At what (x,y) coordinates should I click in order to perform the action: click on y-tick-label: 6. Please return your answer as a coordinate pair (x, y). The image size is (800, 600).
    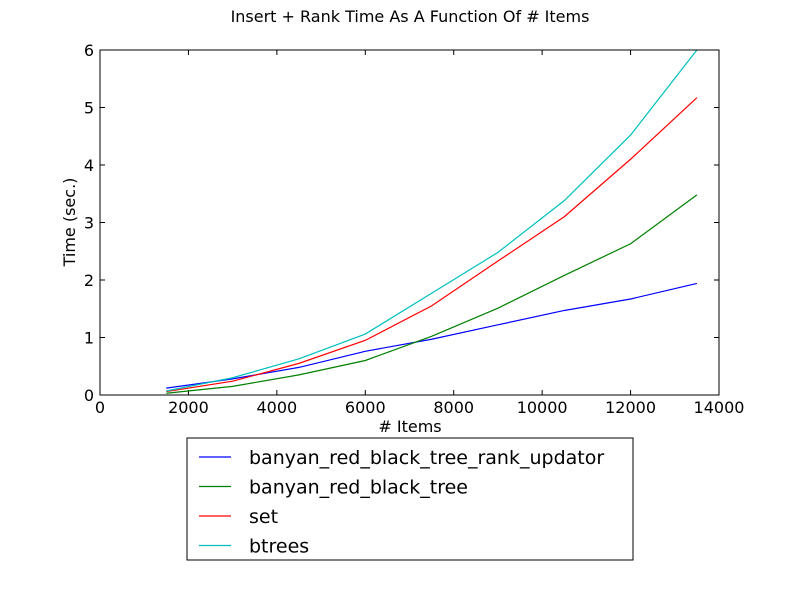
    Looking at the image, I should click on (89, 50).